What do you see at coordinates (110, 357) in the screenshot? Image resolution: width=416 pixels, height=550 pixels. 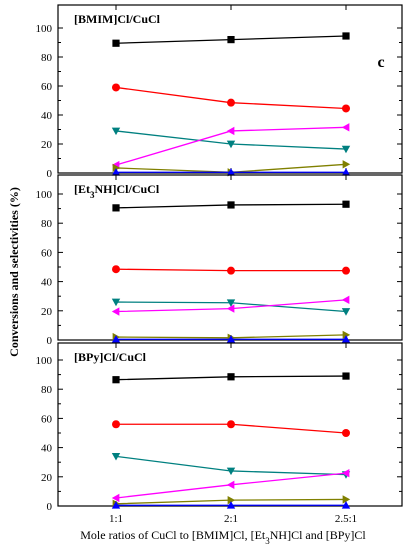 I see `panel-label: [BPy]Cl/CuCl` at bounding box center [110, 357].